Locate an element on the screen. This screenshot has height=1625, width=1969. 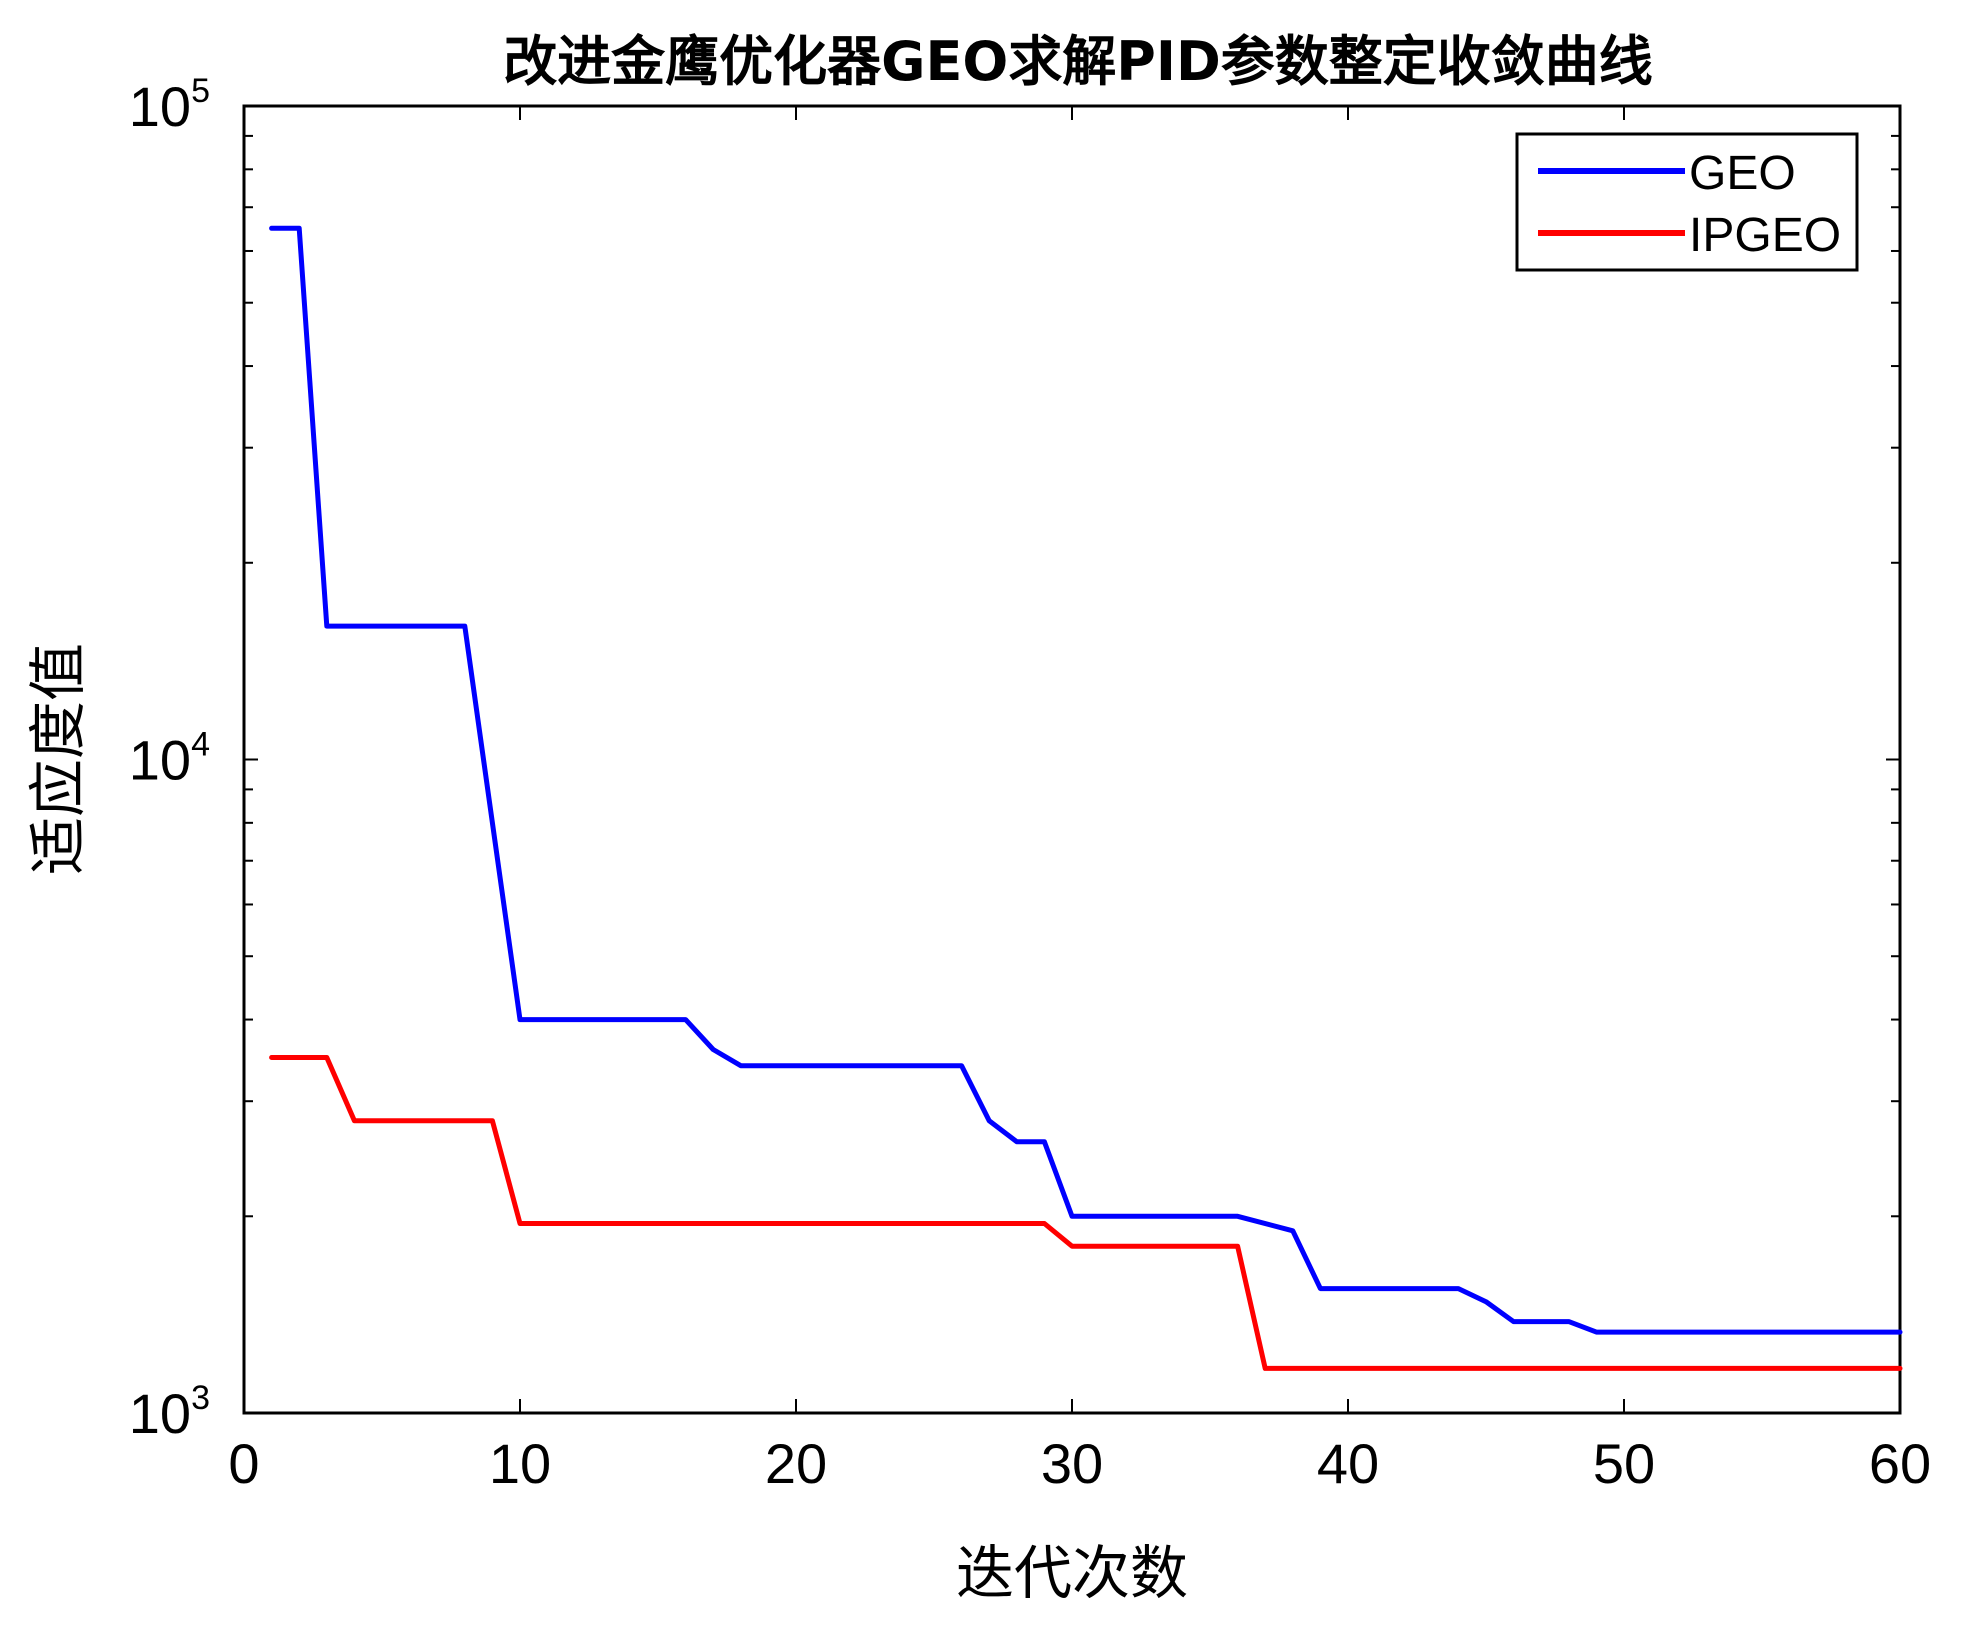
x-tick-label: 30 is located at coordinates (1072, 1463).